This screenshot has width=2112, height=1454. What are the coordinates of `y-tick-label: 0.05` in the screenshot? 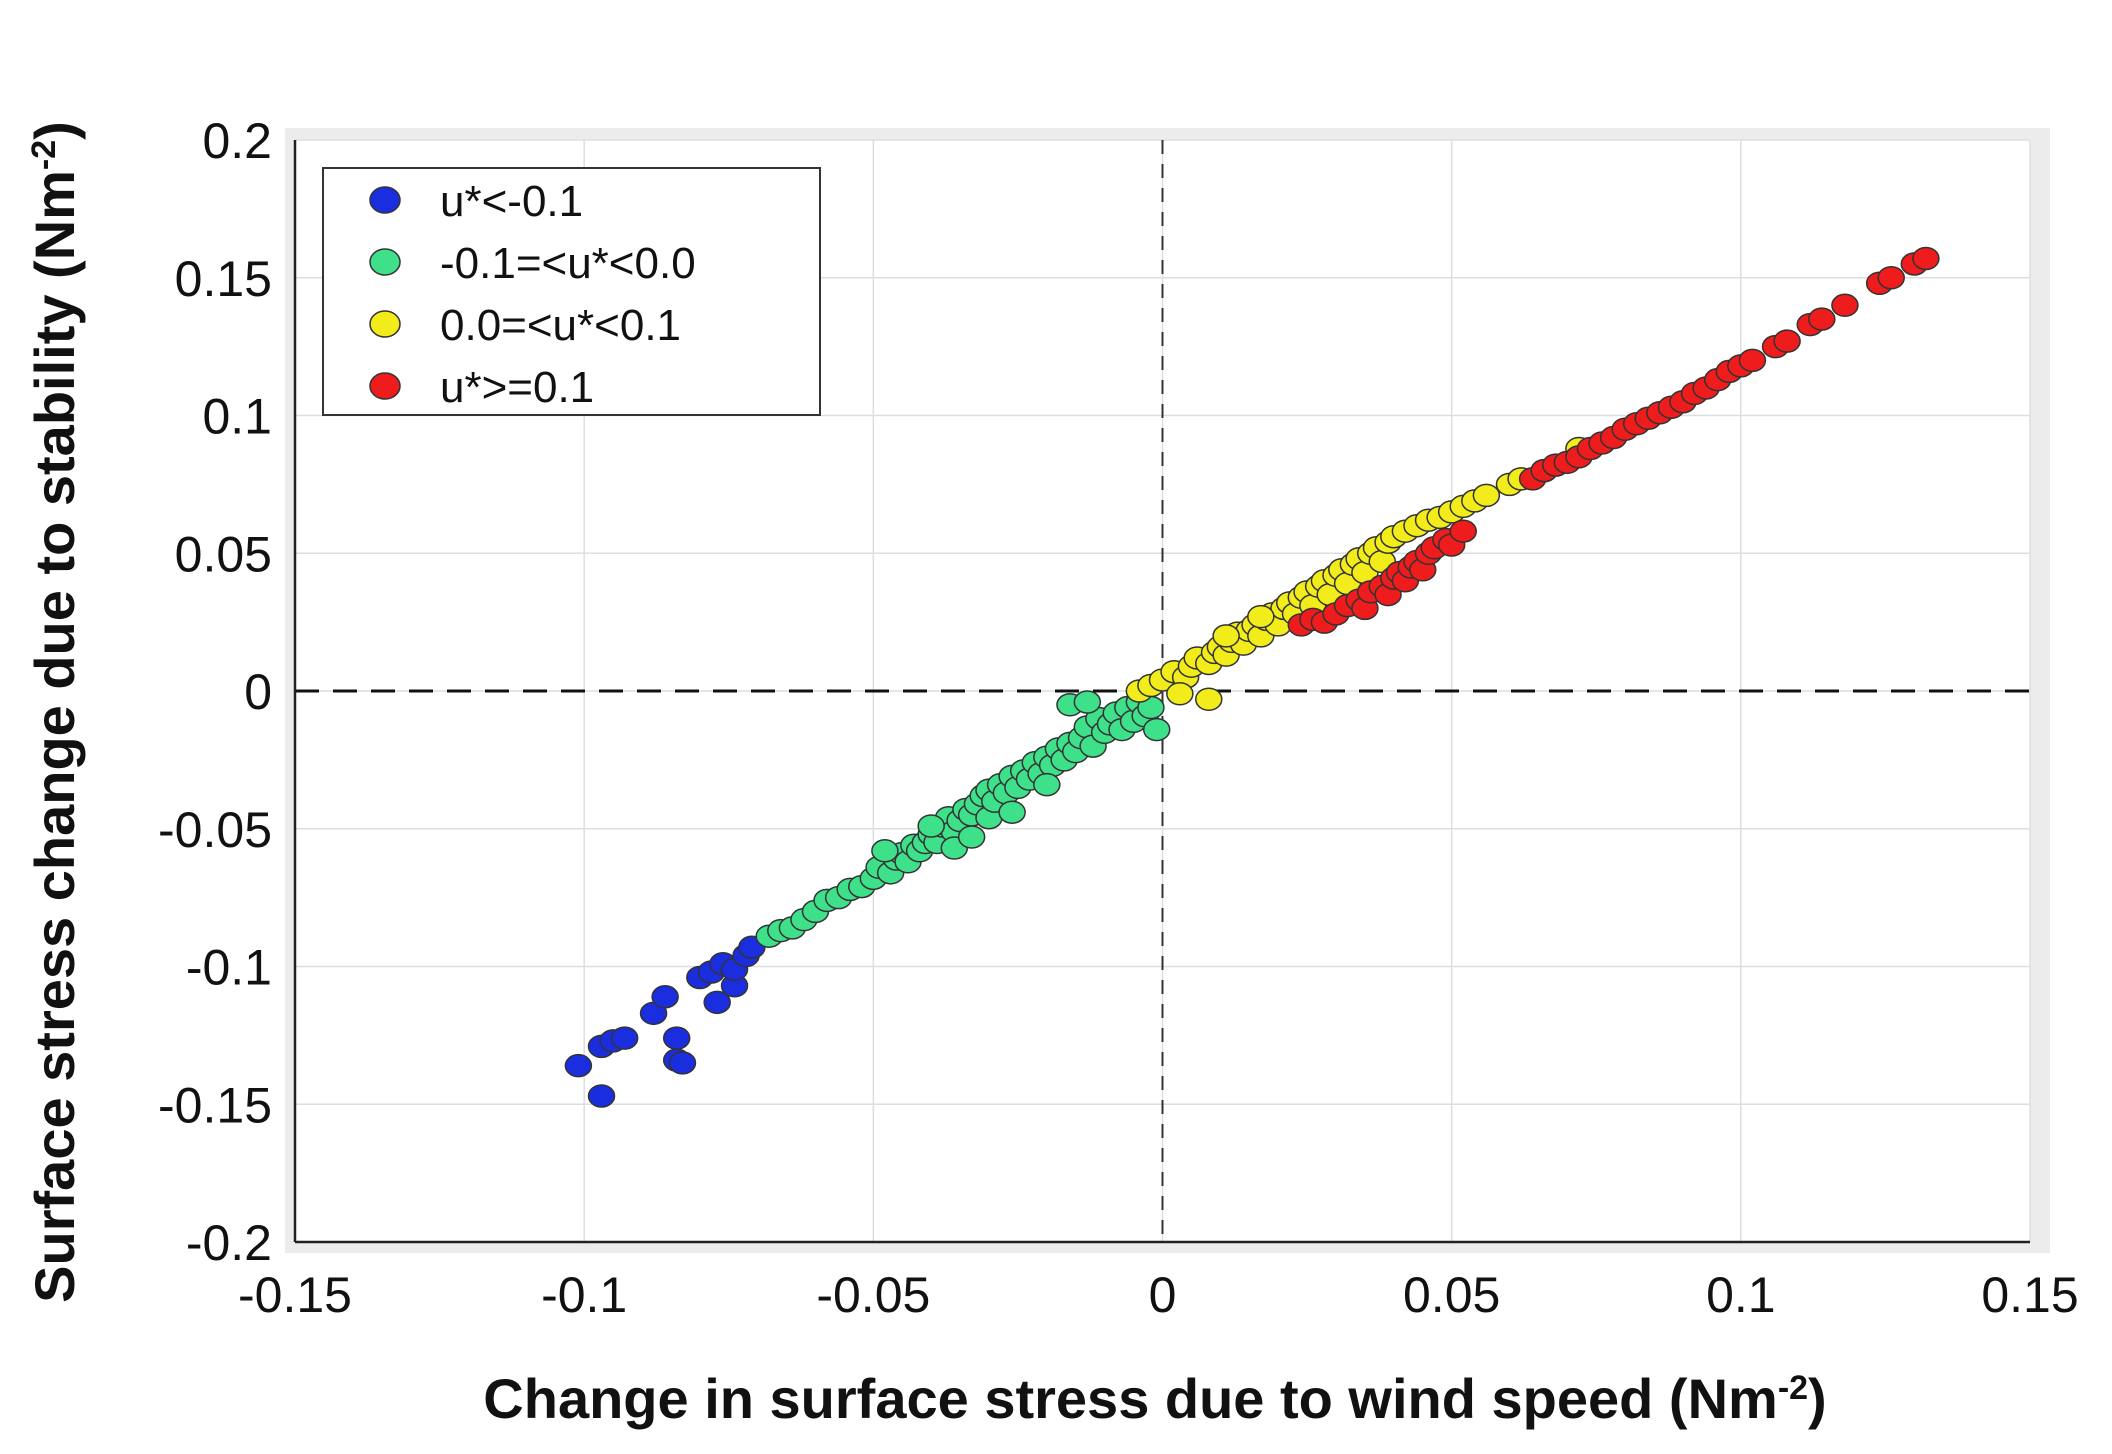 It's located at (223, 554).